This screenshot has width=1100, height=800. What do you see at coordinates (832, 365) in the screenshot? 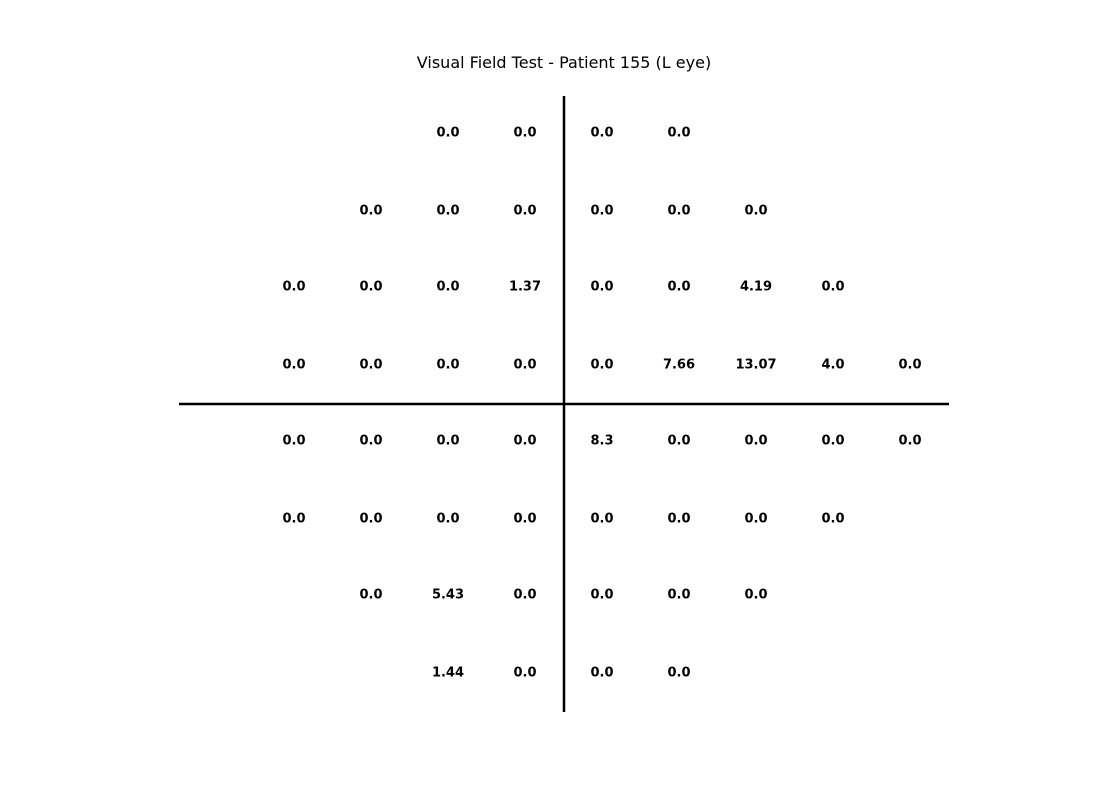
I see `threshold-value: 4.0` at bounding box center [832, 365].